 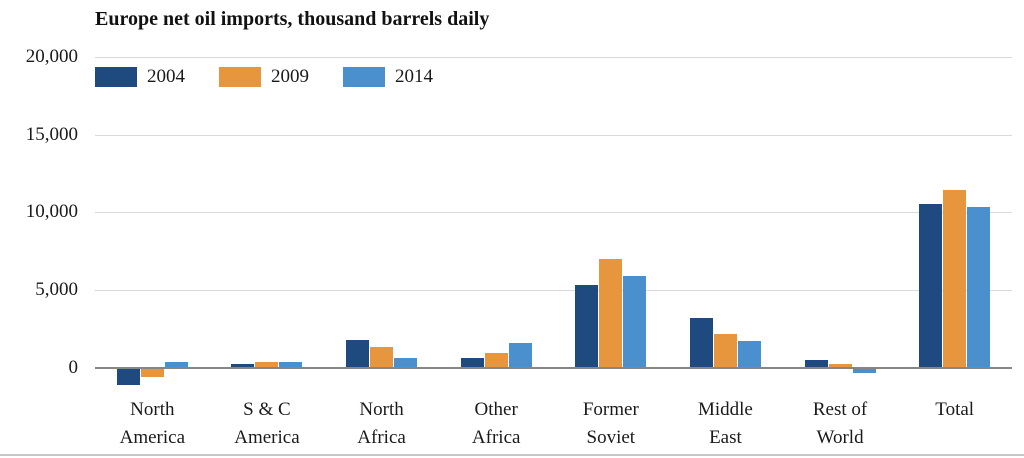 I want to click on bar-rest-of-world-2004, so click(x=816, y=364).